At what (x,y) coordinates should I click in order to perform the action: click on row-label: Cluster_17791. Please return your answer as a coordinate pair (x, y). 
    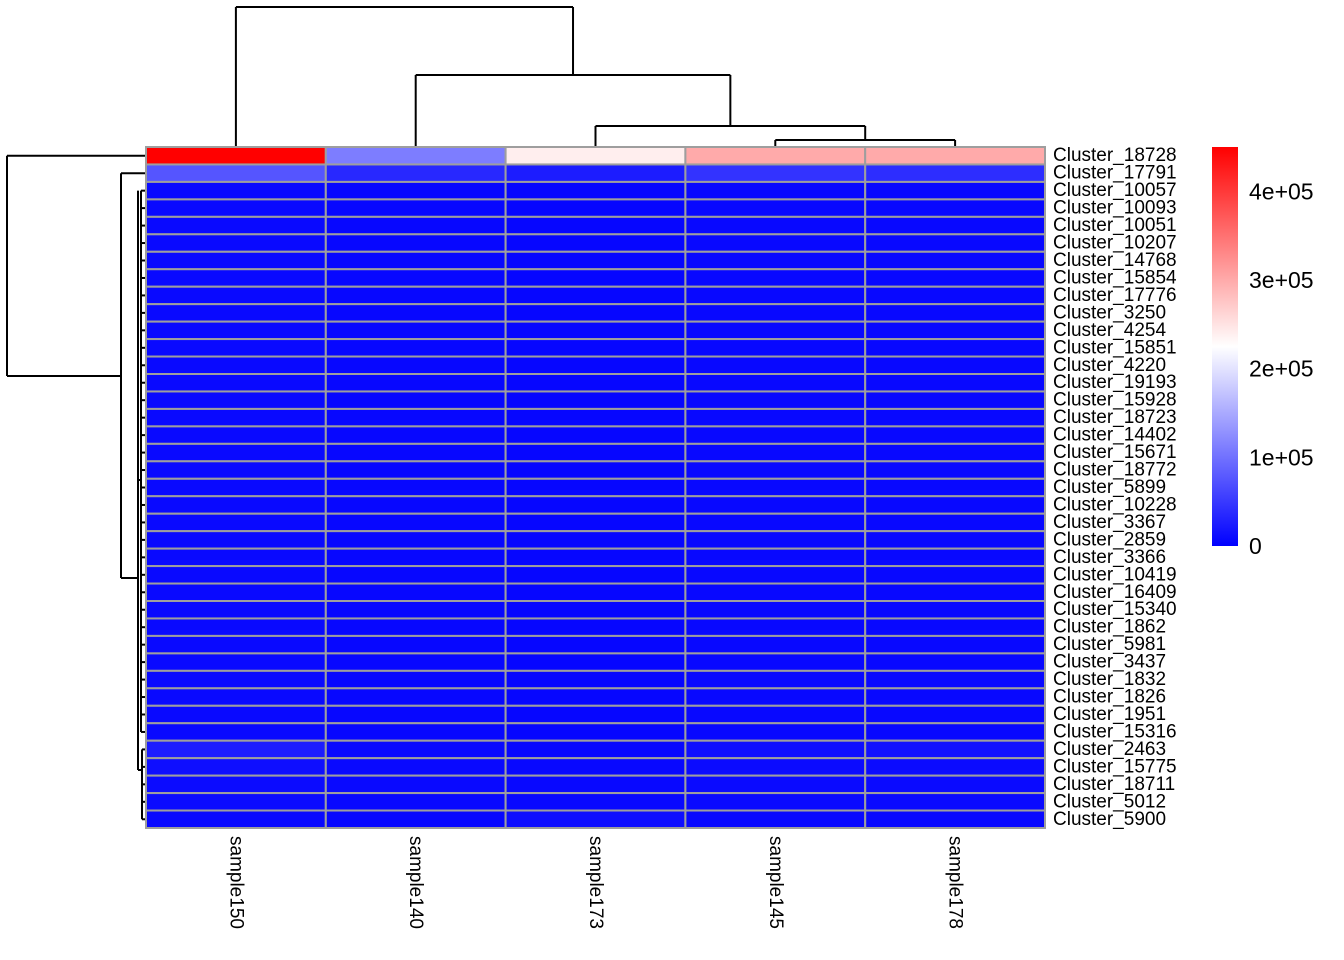
    Looking at the image, I should click on (1115, 173).